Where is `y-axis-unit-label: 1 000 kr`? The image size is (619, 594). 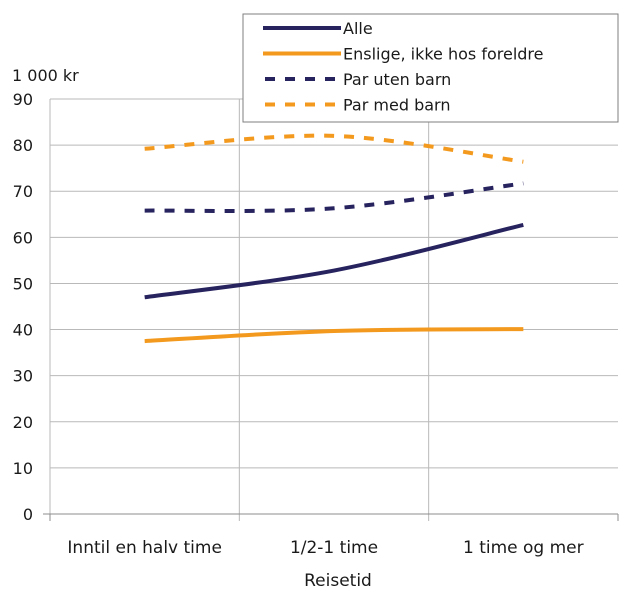
y-axis-unit-label: 1 000 kr is located at coordinates (45, 75).